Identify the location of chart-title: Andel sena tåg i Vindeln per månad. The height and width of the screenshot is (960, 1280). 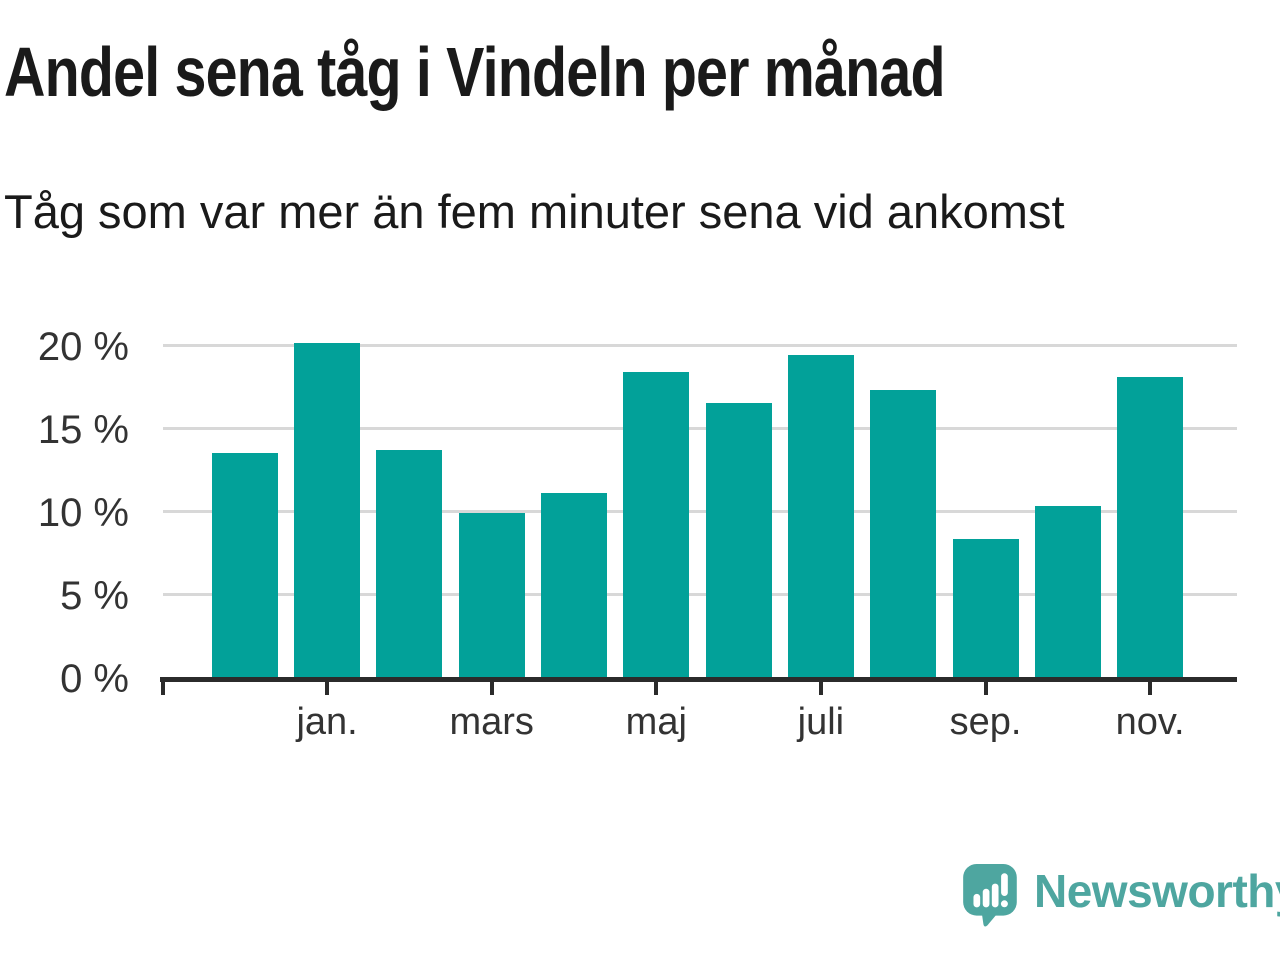
(475, 72).